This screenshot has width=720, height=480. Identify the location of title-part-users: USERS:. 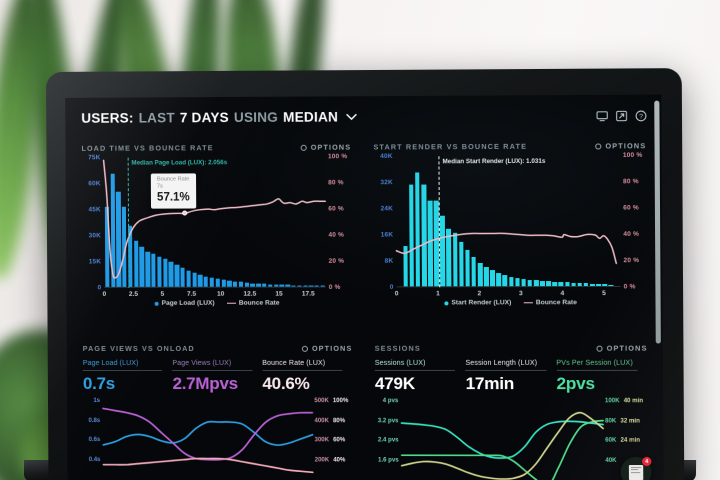
(107, 118).